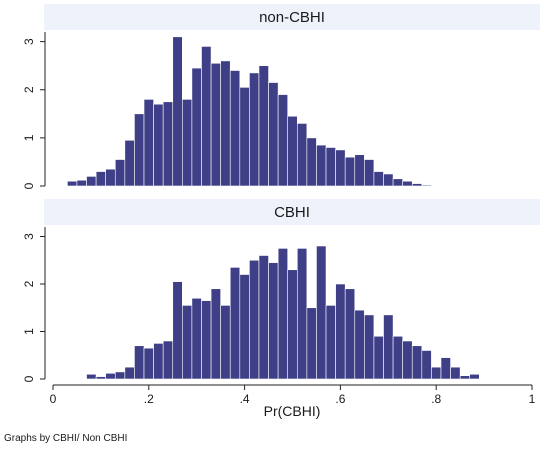 The height and width of the screenshot is (455, 544). I want to click on x-axis-title: Pr(CBHI), so click(292, 411).